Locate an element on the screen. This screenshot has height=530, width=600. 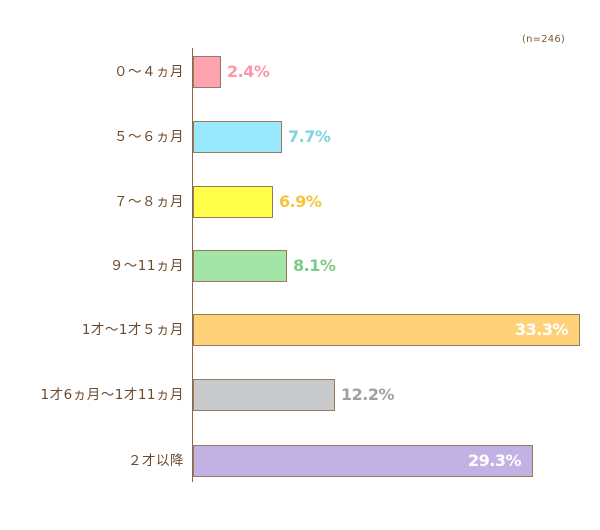
bar-row: 1才6ヵ月～1才11ヵ月 12.2% is located at coordinates (300, 395).